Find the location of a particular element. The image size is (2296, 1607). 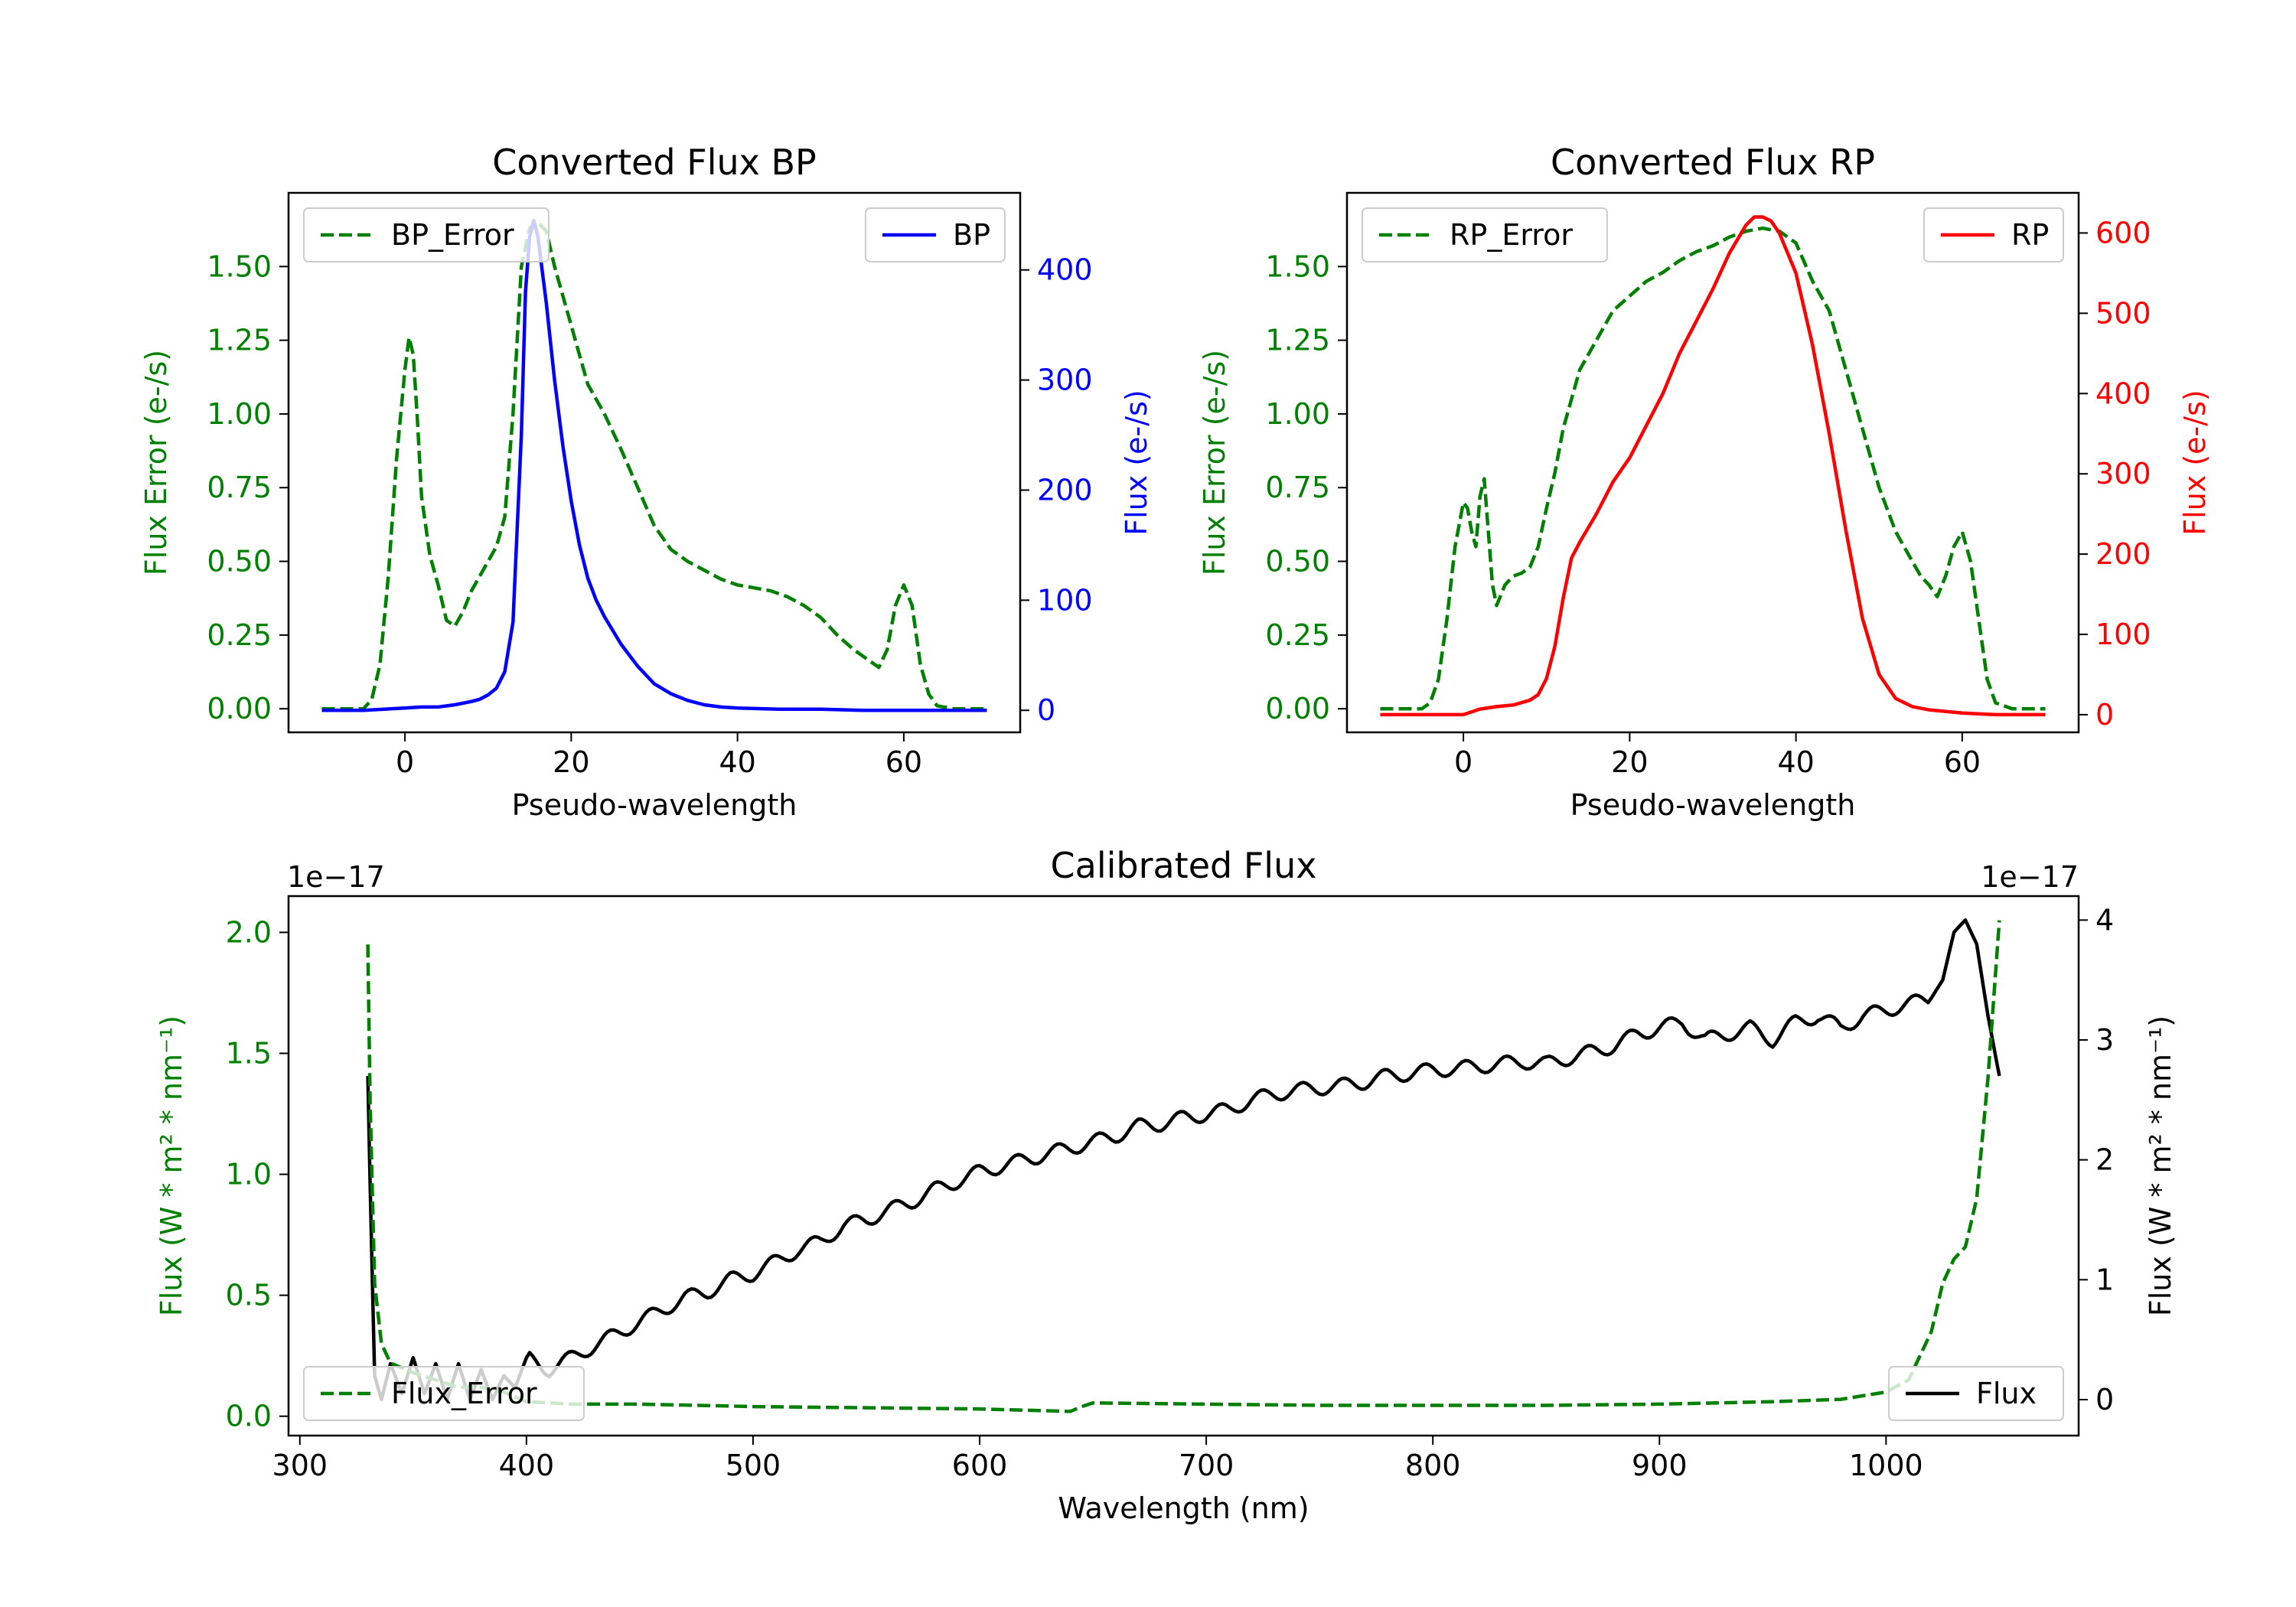

legend-label: RP is located at coordinates (2030, 235).